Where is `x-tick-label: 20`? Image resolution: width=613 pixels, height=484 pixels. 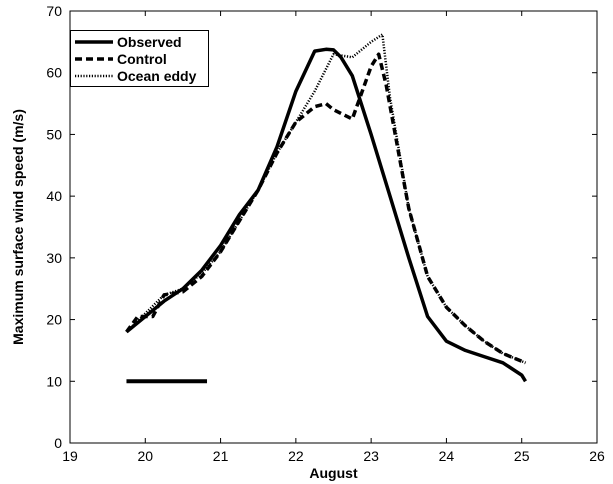 x-tick-label: 20 is located at coordinates (145, 456).